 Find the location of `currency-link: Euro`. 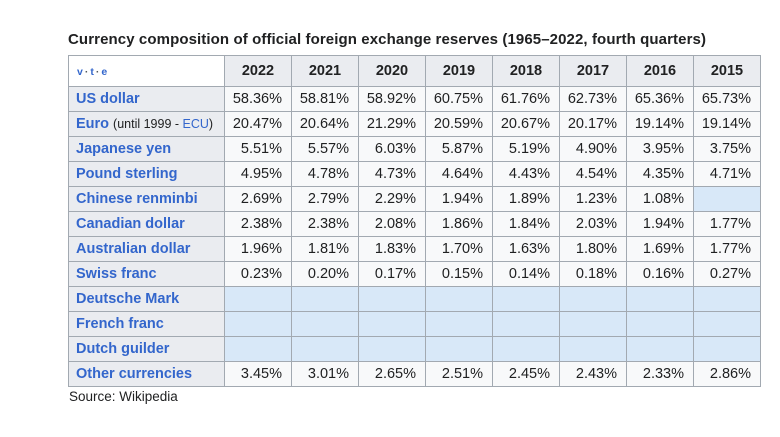

currency-link: Euro is located at coordinates (93, 124).